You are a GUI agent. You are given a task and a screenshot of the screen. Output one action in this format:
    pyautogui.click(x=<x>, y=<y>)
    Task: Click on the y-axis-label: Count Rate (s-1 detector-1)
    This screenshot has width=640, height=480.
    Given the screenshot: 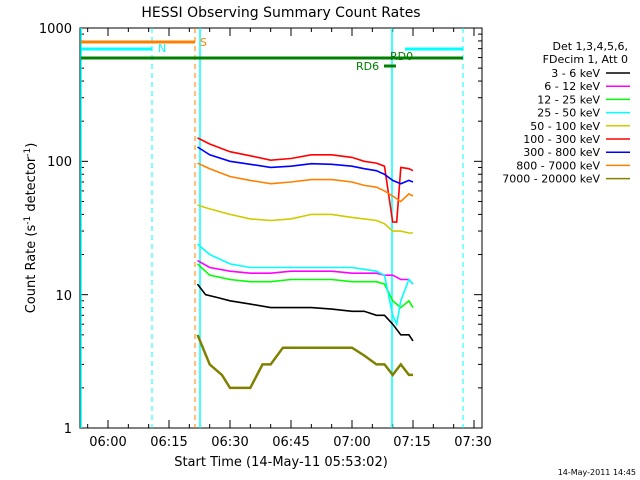 What is the action you would take?
    pyautogui.click(x=31, y=228)
    